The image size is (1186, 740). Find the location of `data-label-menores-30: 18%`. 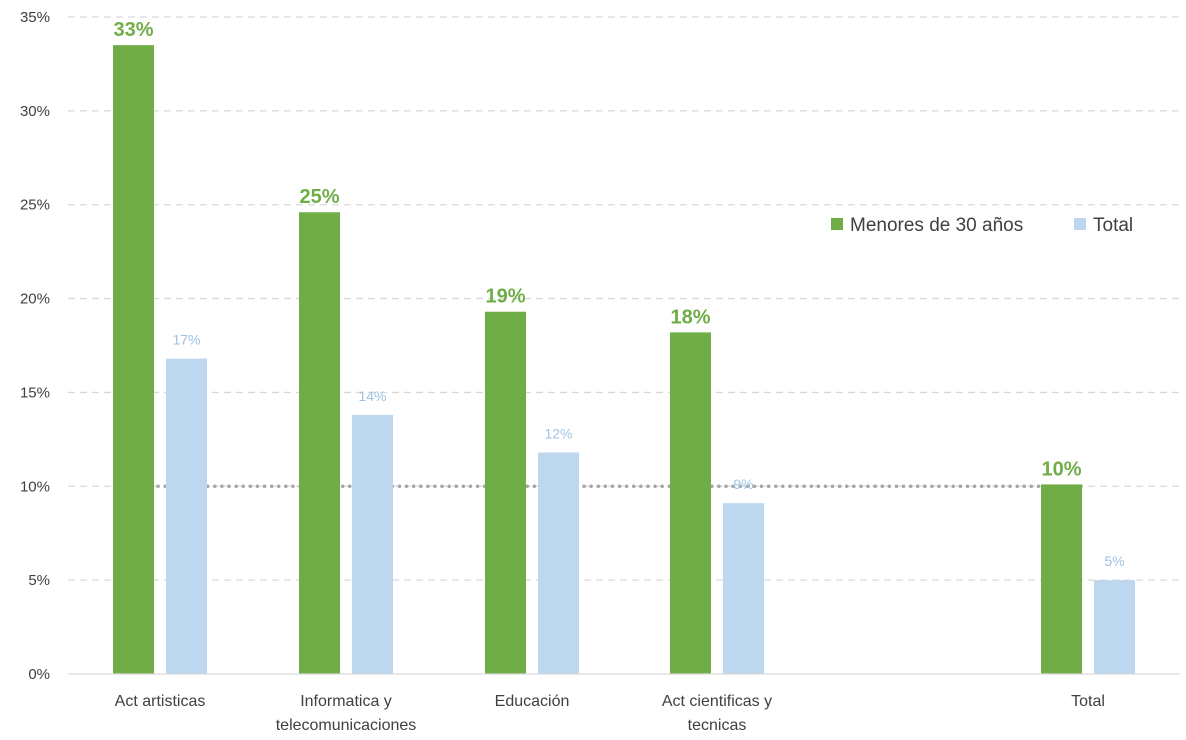

data-label-menores-30: 18% is located at coordinates (690, 317).